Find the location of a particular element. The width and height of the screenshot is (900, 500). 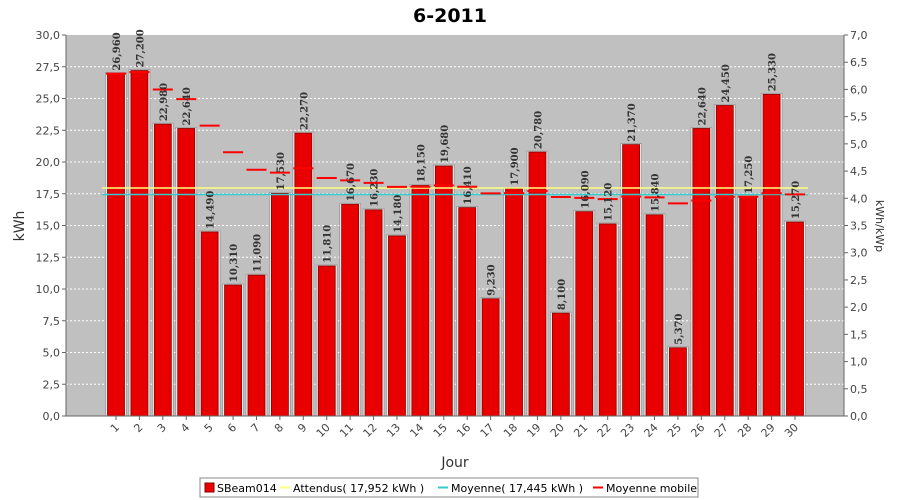

data-label: 15,270 is located at coordinates (796, 200).